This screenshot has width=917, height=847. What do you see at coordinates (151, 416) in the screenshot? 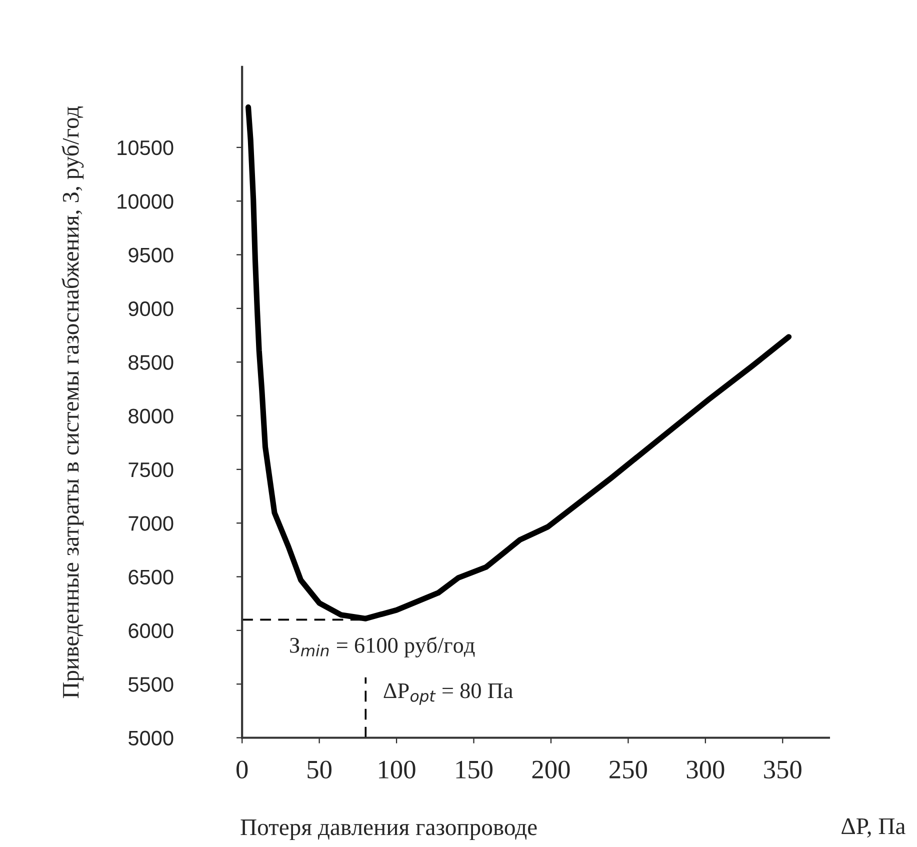
I see `y-tick-label: 8000` at bounding box center [151, 416].